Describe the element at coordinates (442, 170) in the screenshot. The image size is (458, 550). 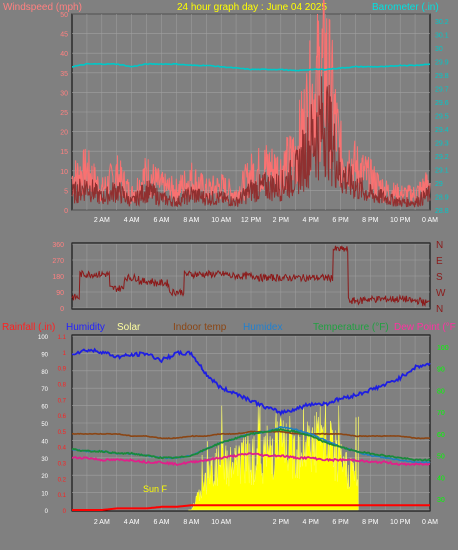
I see `barometer-ytick-label: 29.1` at that location.